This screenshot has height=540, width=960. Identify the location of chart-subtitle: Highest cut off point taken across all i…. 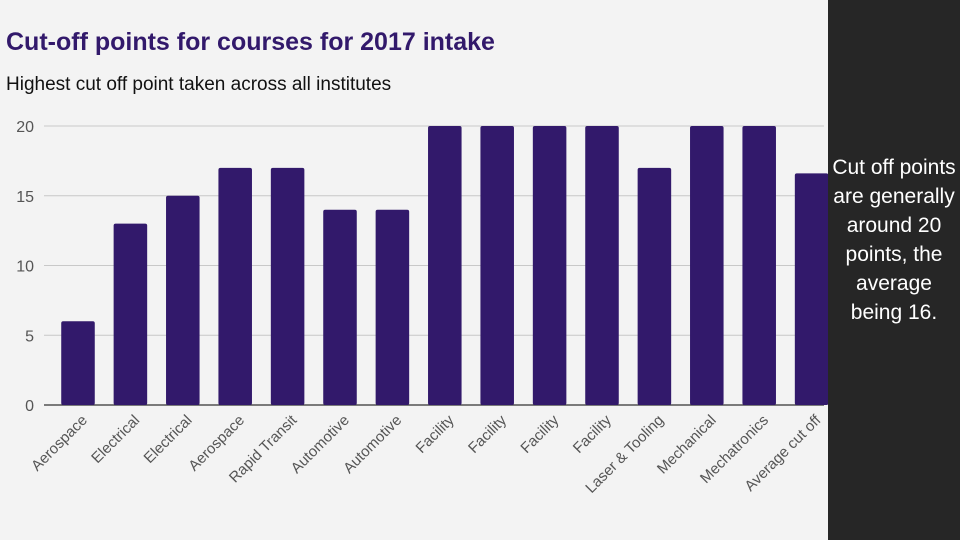
(199, 84).